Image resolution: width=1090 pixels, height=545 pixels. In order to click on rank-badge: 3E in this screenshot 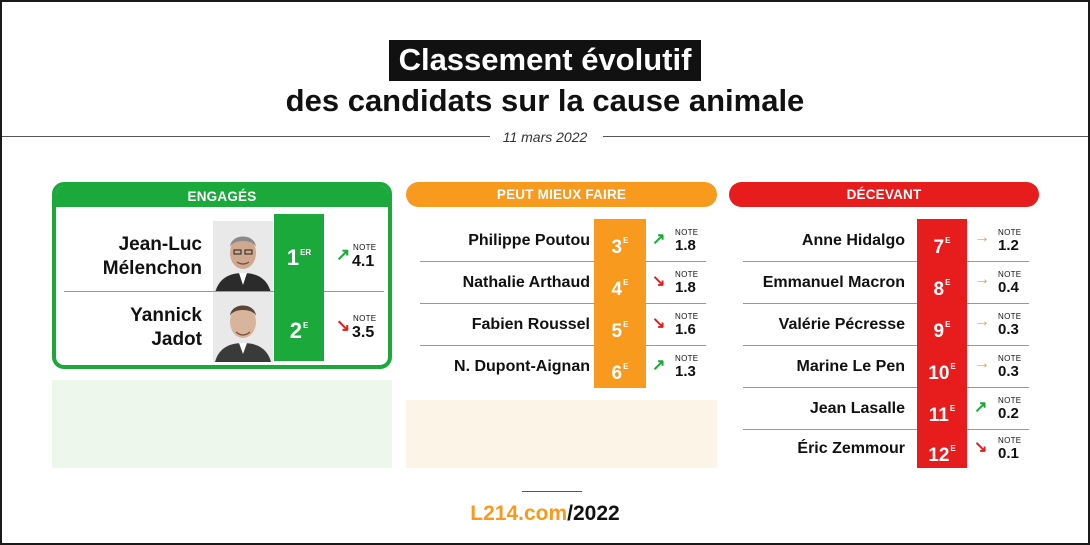, I will do `click(620, 247)`.